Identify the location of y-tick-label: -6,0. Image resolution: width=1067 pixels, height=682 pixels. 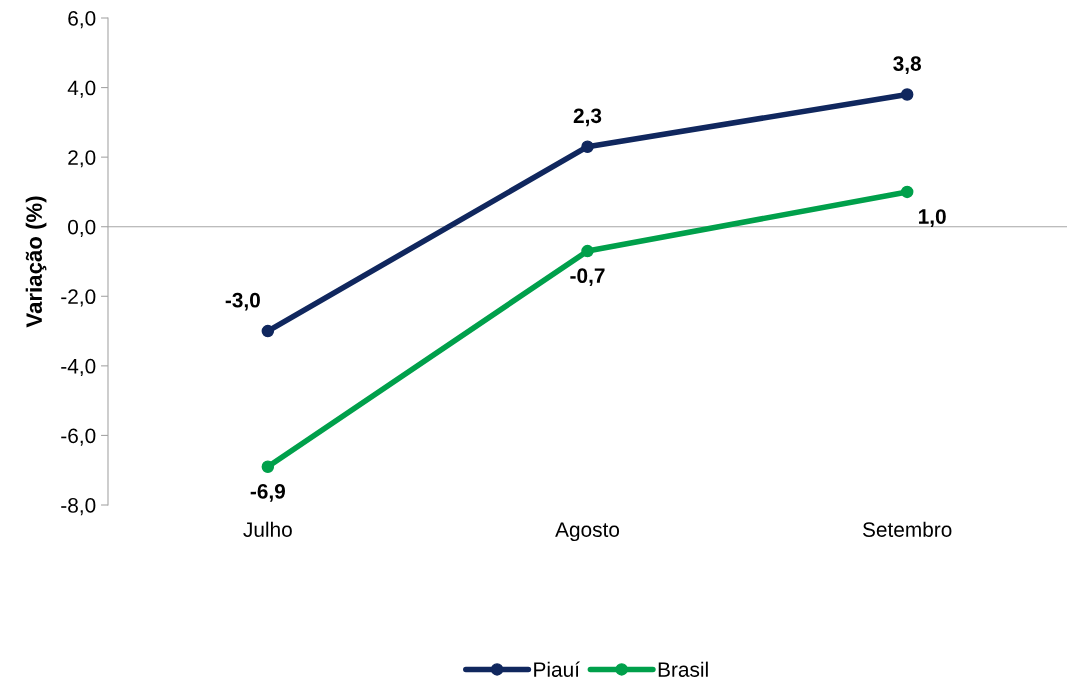
(78, 437).